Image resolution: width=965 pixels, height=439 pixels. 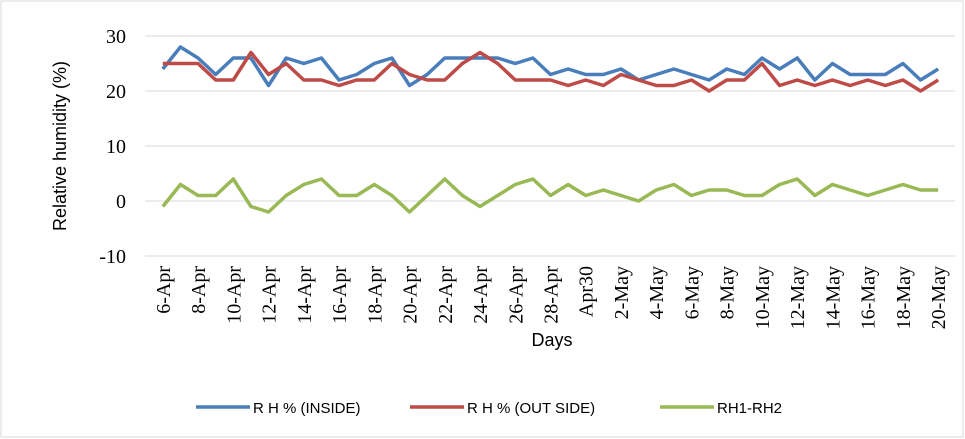 What do you see at coordinates (531, 408) in the screenshot?
I see `legend-label: R H % (OUT SIDE)` at bounding box center [531, 408].